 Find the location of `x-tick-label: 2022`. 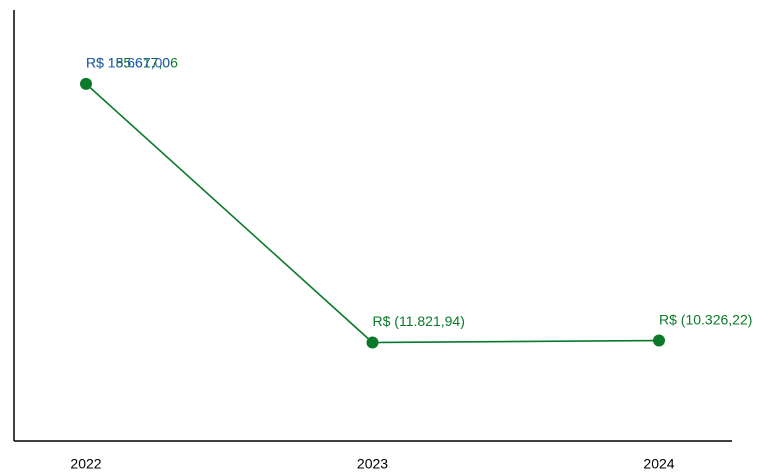

x-tick-label: 2022 is located at coordinates (85, 464).